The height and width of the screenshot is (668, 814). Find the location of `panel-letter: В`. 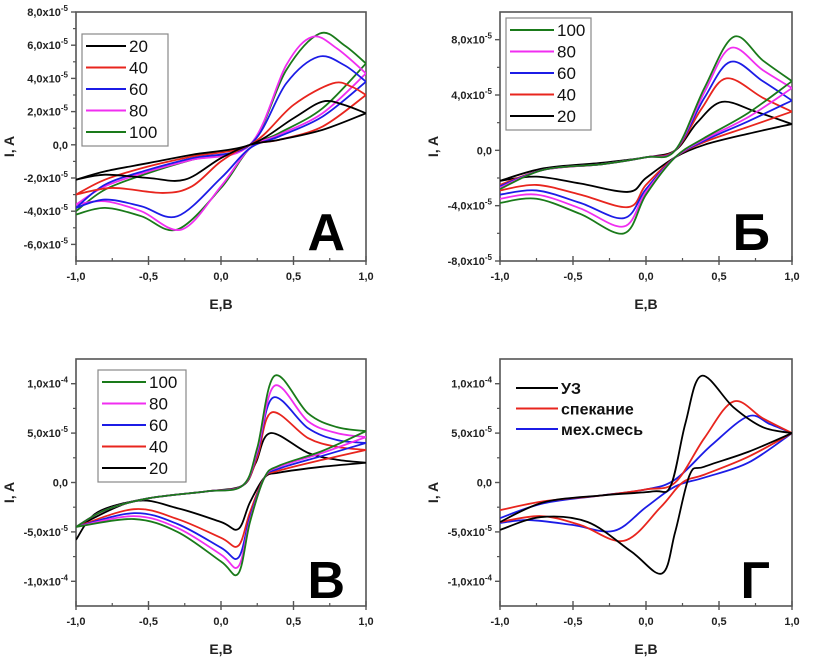

panel-letter: В is located at coordinates (326, 581).